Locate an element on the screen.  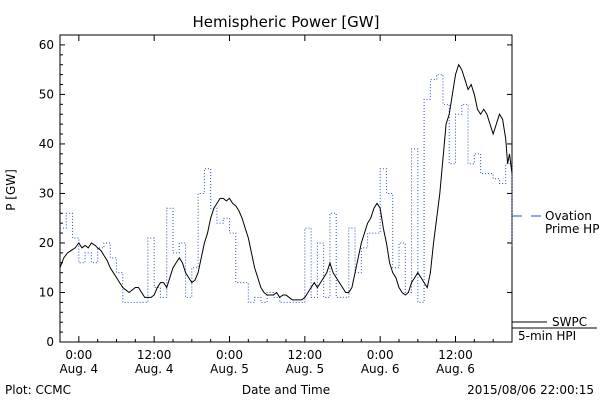
y-tick-label: 30 is located at coordinates (46, 193).